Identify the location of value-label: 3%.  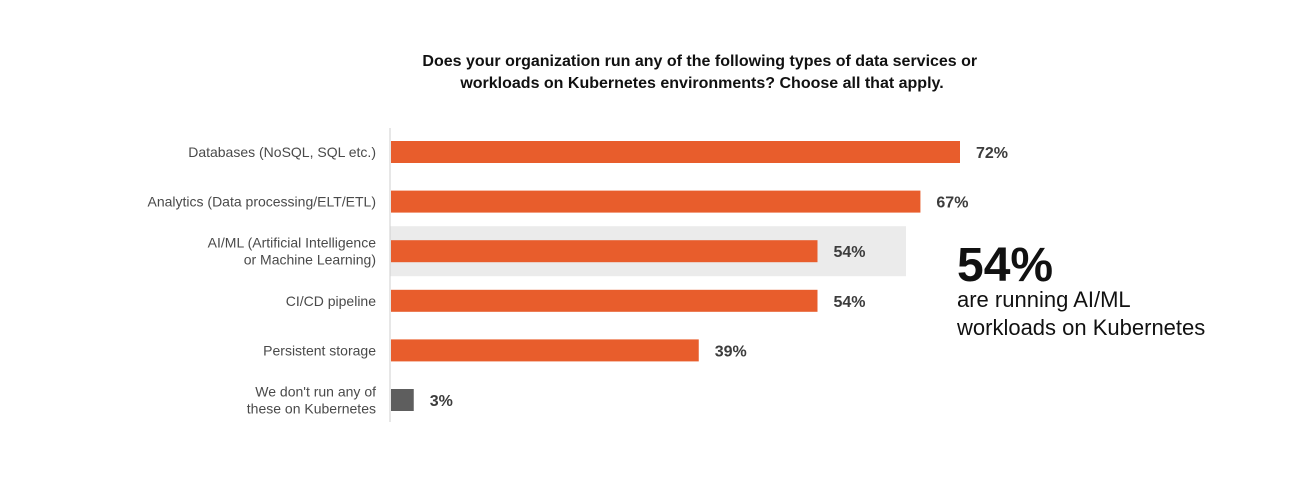
(441, 401).